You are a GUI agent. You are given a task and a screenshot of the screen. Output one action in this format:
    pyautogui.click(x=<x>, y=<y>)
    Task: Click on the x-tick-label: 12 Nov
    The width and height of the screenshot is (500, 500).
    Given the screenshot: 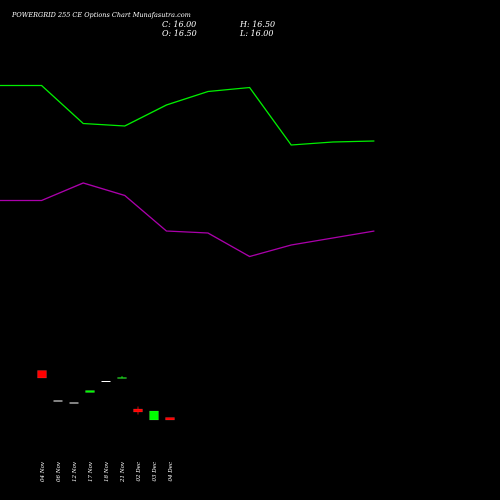 What is the action you would take?
    pyautogui.click(x=75, y=471)
    